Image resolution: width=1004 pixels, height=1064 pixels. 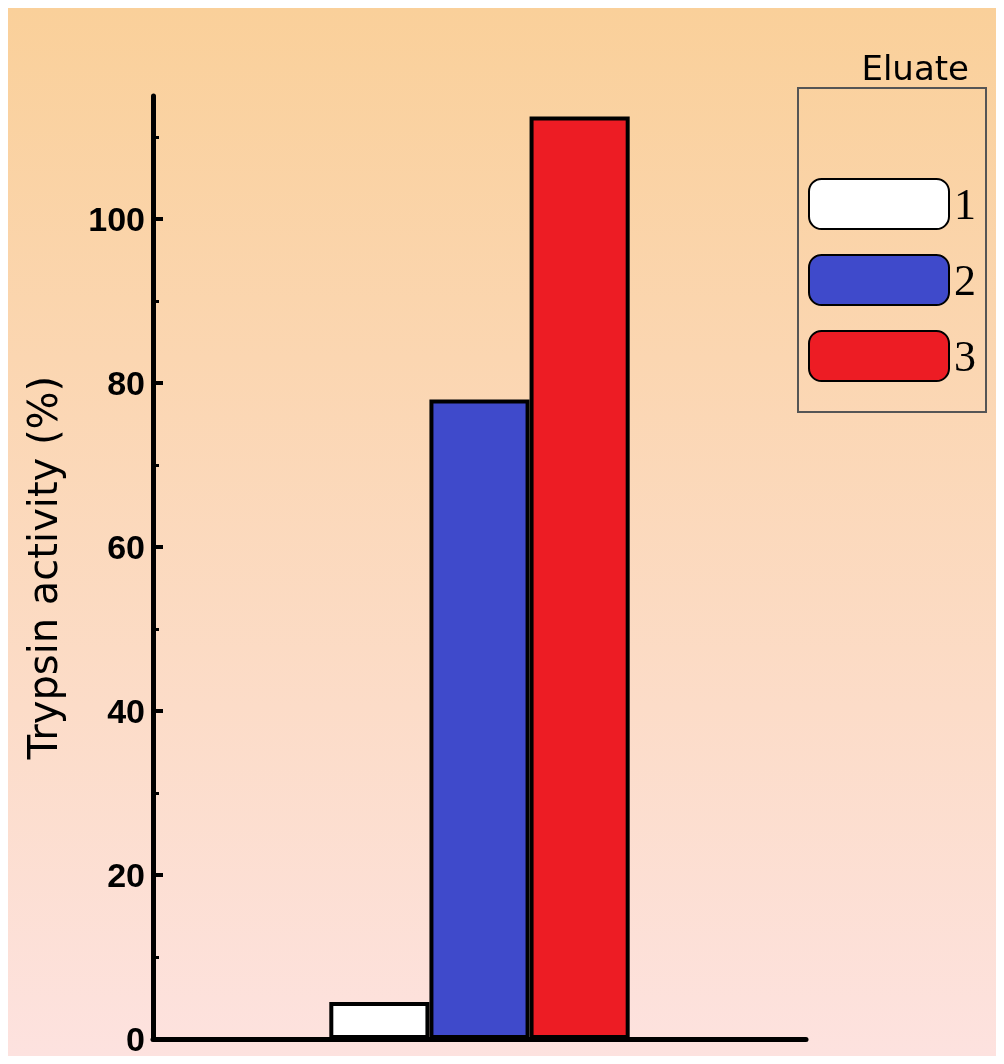 What do you see at coordinates (135, 1039) in the screenshot?
I see `y-tick-label: 0` at bounding box center [135, 1039].